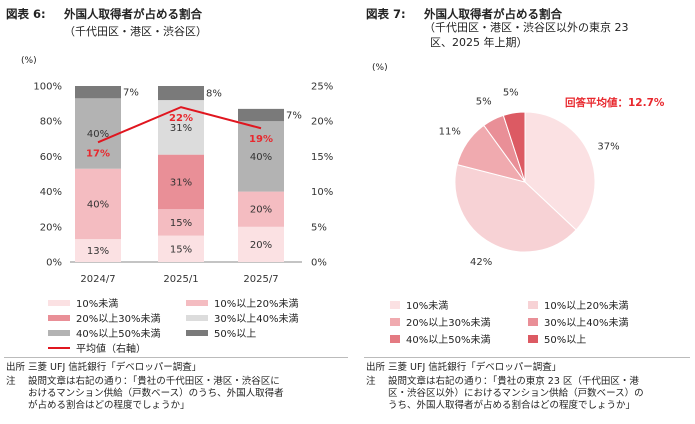  I want to click on y-right-tick-label: 25%, so click(322, 87).